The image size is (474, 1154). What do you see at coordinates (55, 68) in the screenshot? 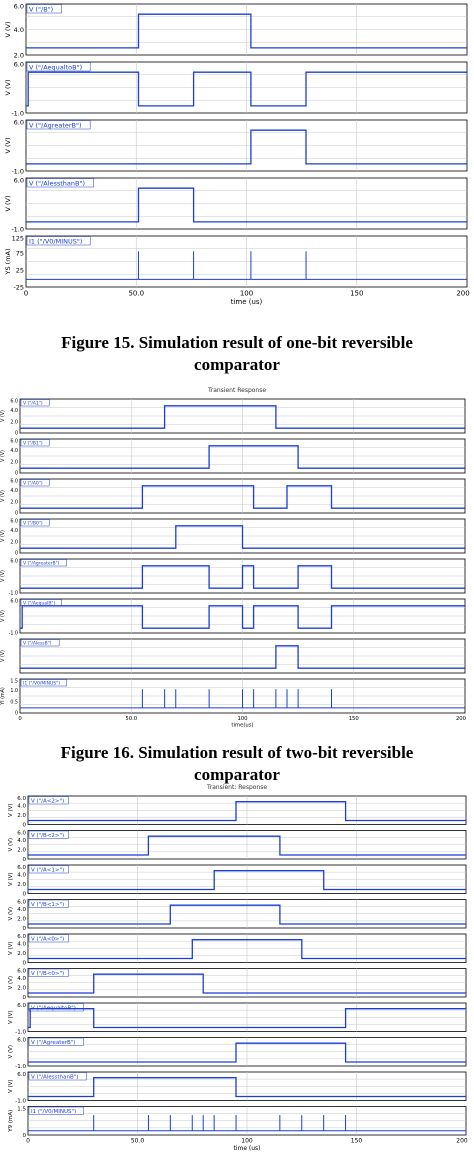
I see `legend-label: V ("/AequaltoB")` at bounding box center [55, 68].